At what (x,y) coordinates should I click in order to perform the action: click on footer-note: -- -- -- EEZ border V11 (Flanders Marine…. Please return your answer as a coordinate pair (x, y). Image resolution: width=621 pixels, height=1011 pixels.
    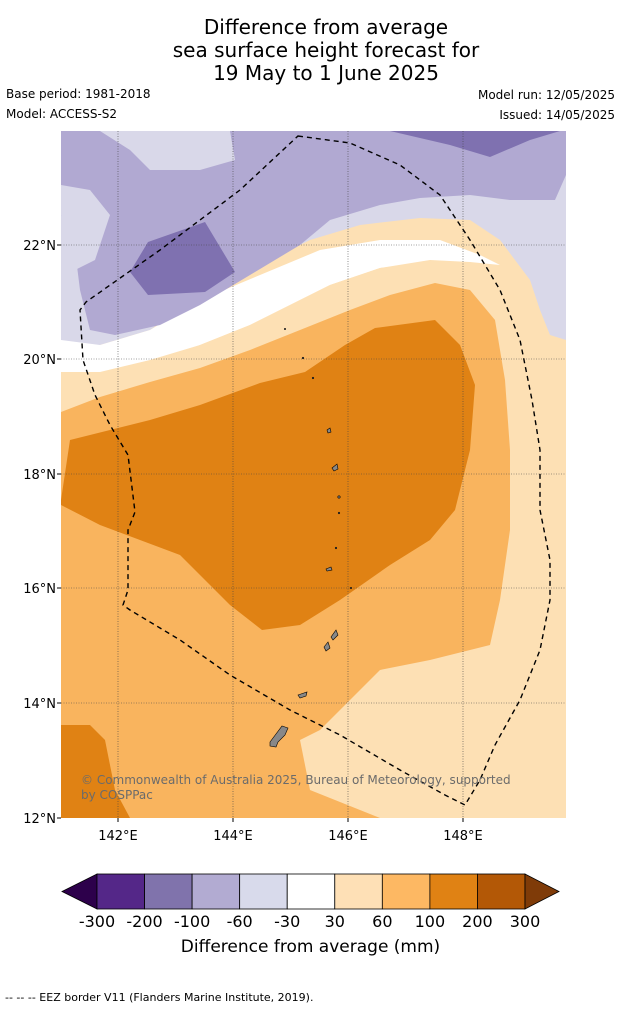
    Looking at the image, I should click on (159, 997).